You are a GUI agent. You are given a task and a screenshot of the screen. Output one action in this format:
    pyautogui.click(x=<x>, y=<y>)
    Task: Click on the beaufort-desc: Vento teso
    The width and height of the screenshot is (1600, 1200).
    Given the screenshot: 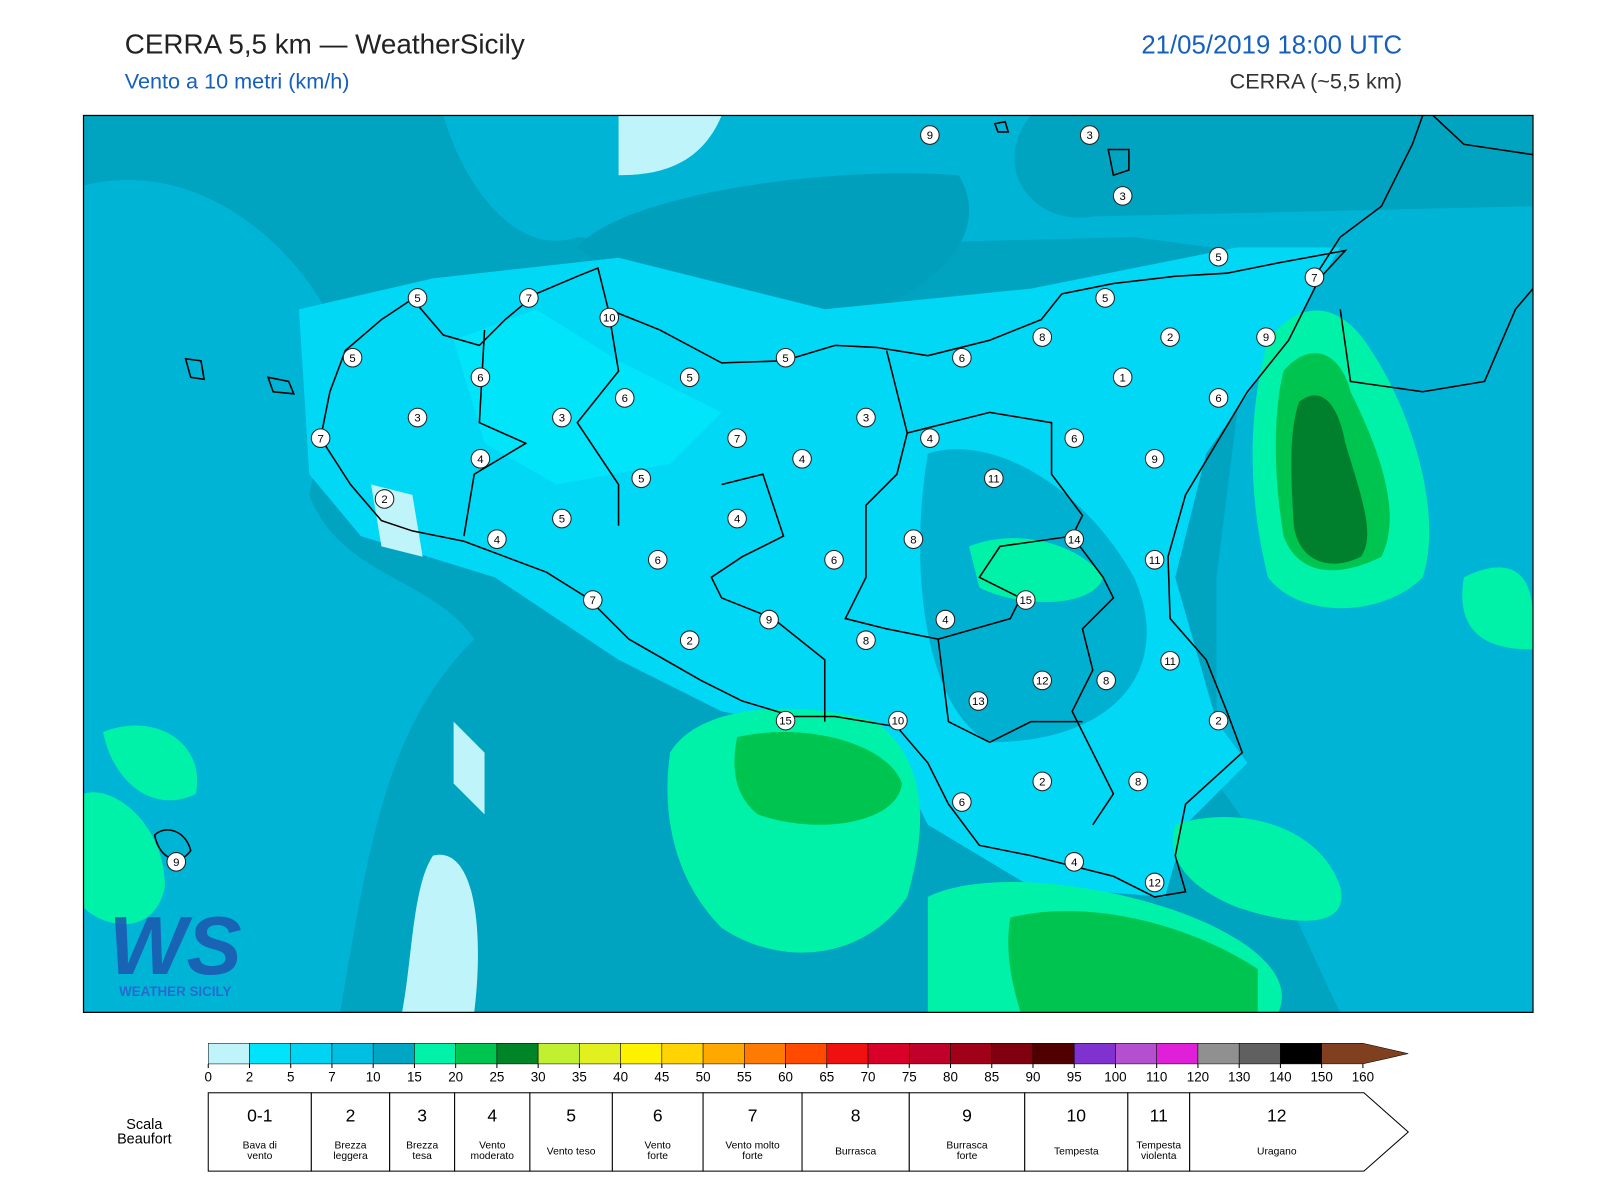 What is the action you would take?
    pyautogui.click(x=571, y=1152)
    